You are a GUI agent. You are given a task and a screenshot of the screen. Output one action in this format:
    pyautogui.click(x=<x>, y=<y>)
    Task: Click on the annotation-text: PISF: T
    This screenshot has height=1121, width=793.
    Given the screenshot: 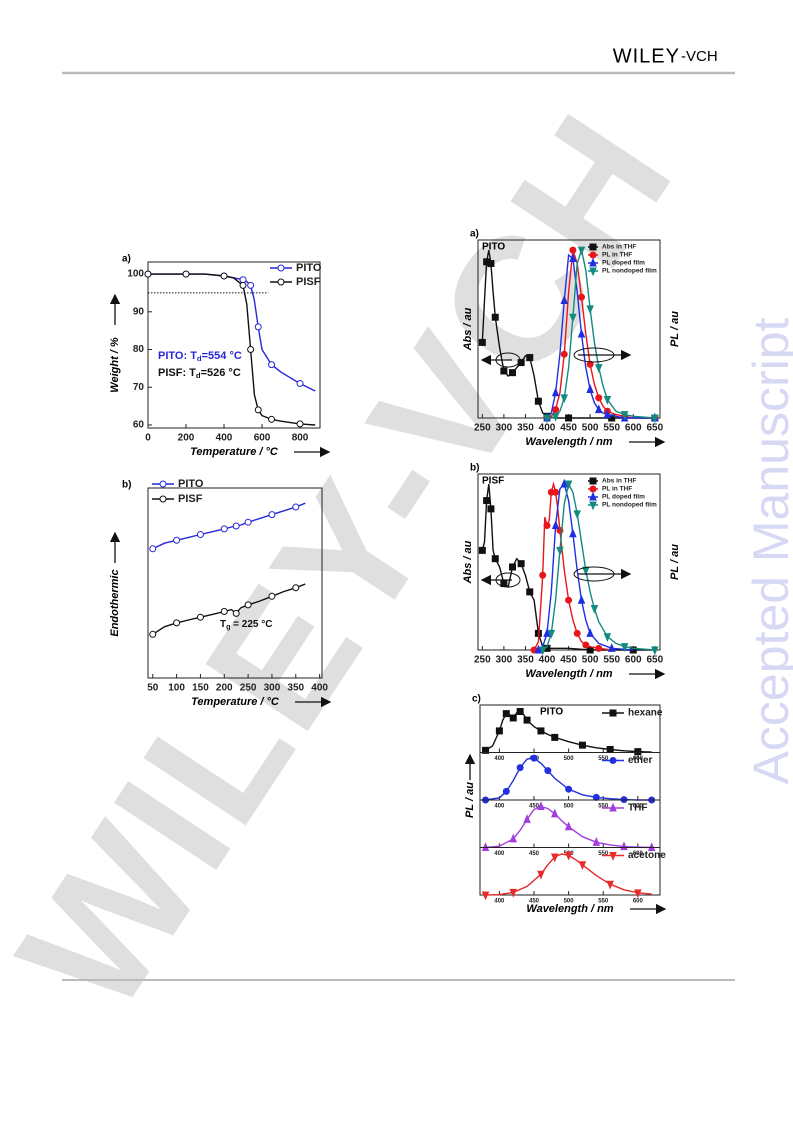 What is the action you would take?
    pyautogui.click(x=177, y=373)
    